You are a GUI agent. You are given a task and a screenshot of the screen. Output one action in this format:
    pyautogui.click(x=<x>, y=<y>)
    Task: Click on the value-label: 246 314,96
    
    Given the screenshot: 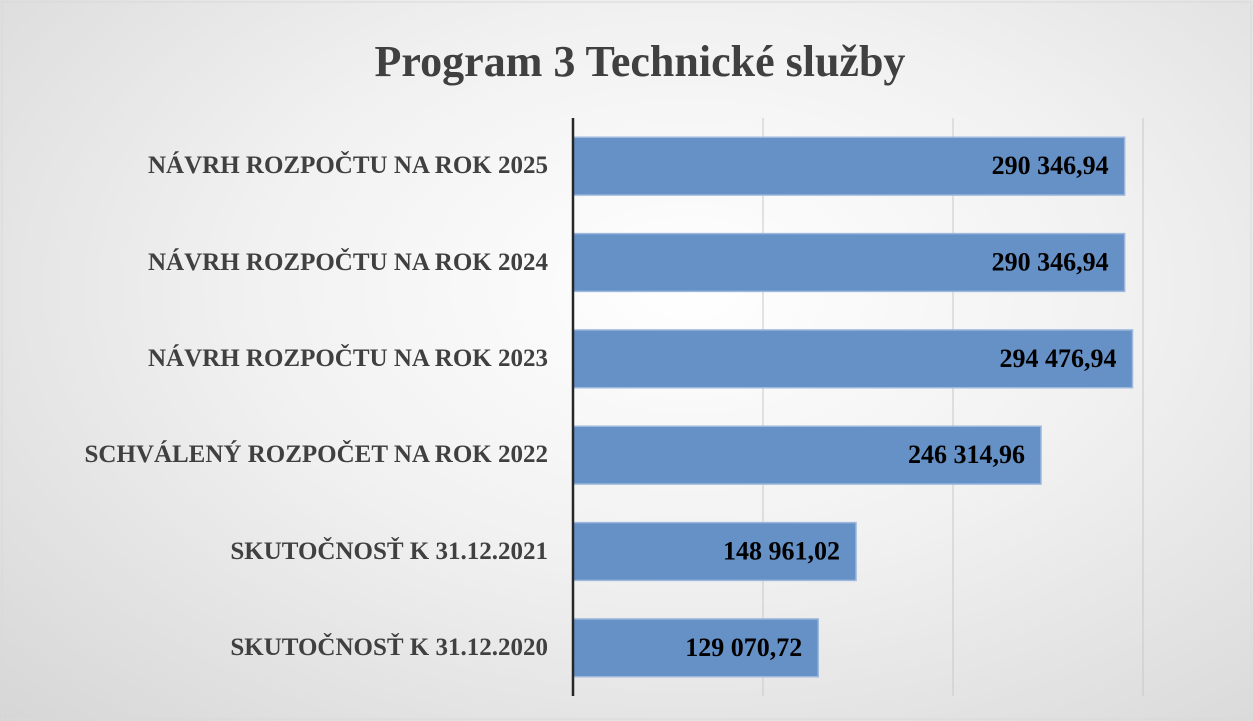 What is the action you would take?
    pyautogui.click(x=966, y=454)
    